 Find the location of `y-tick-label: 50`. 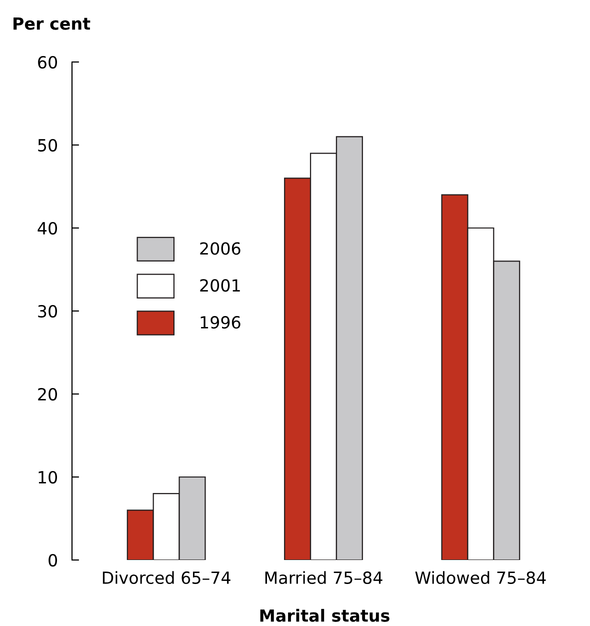

y-tick-label: 50 is located at coordinates (48, 145).